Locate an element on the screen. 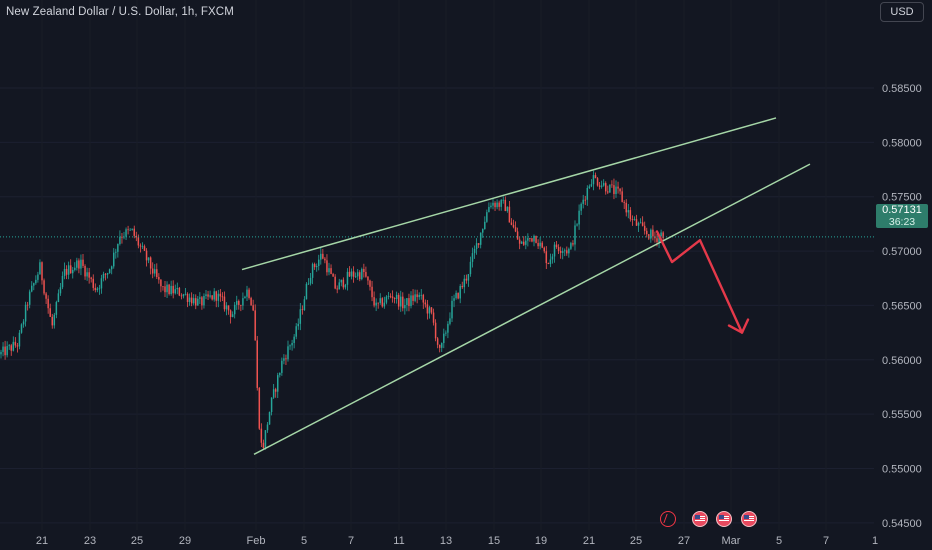 The image size is (932, 550). x-tick-label: Feb is located at coordinates (256, 541).